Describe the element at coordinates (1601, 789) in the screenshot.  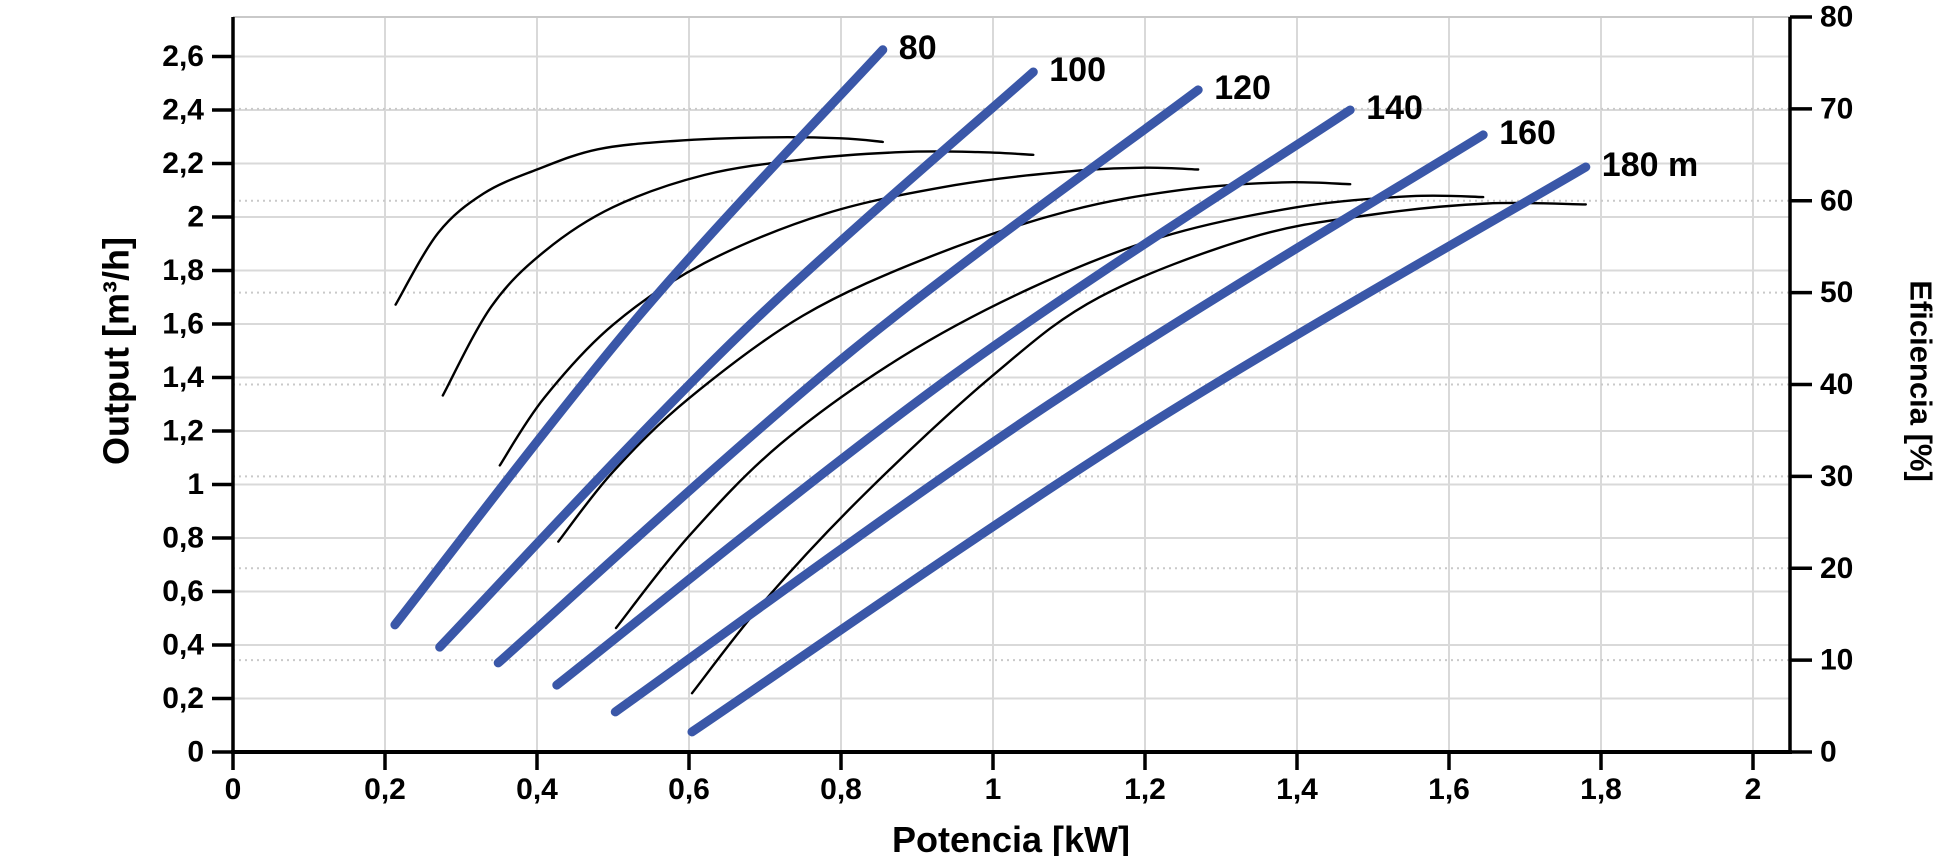
I see `x-tick-label: 1,8` at that location.